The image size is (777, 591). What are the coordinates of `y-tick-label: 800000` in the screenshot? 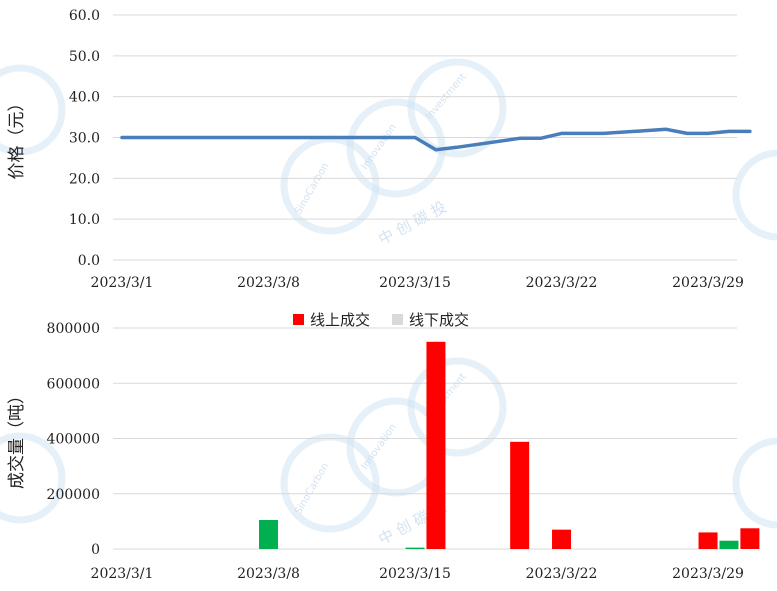 It's located at (73, 329).